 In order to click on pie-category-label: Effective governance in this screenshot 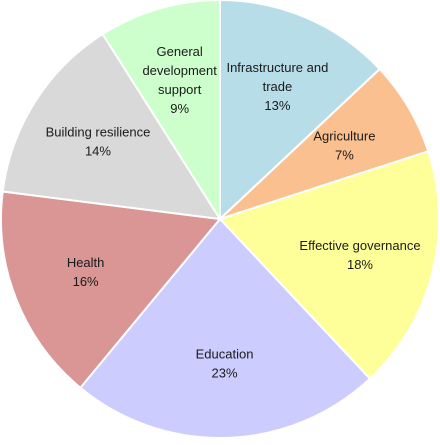, I will do `click(359, 245)`.